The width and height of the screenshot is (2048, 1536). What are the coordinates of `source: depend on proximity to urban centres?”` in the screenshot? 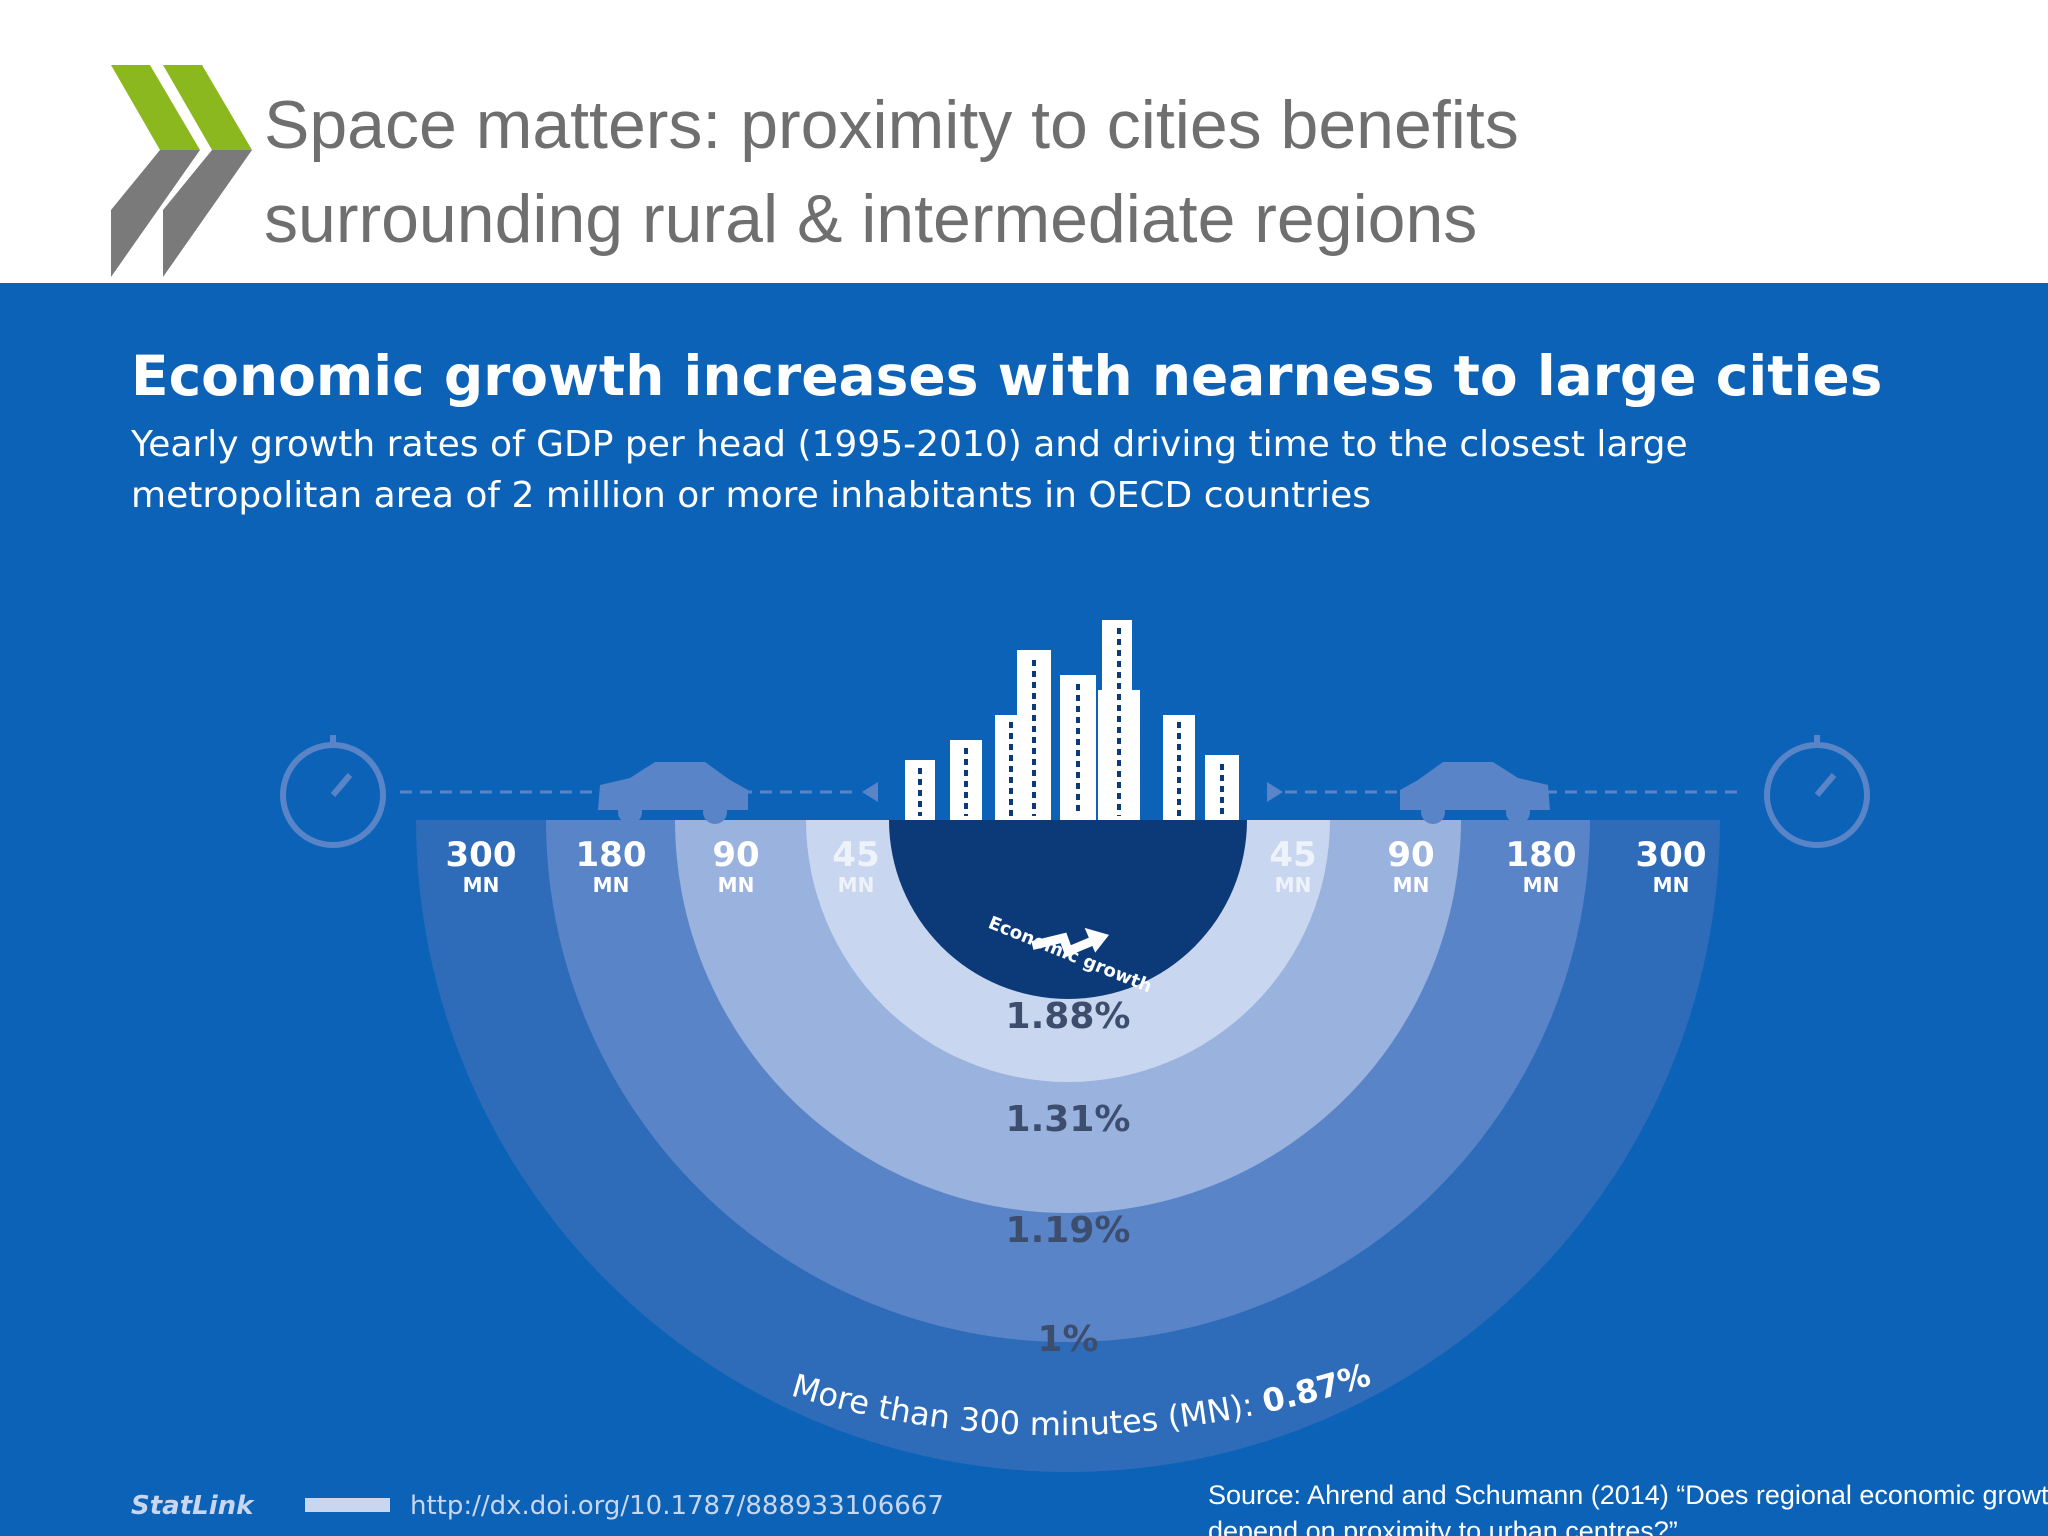 It's located at (1443, 1526).